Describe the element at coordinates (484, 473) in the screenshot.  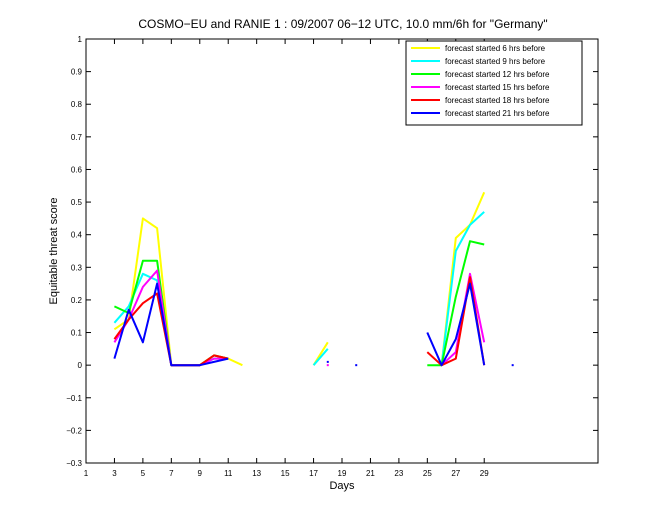
I see `x-tick-label: 29` at that location.